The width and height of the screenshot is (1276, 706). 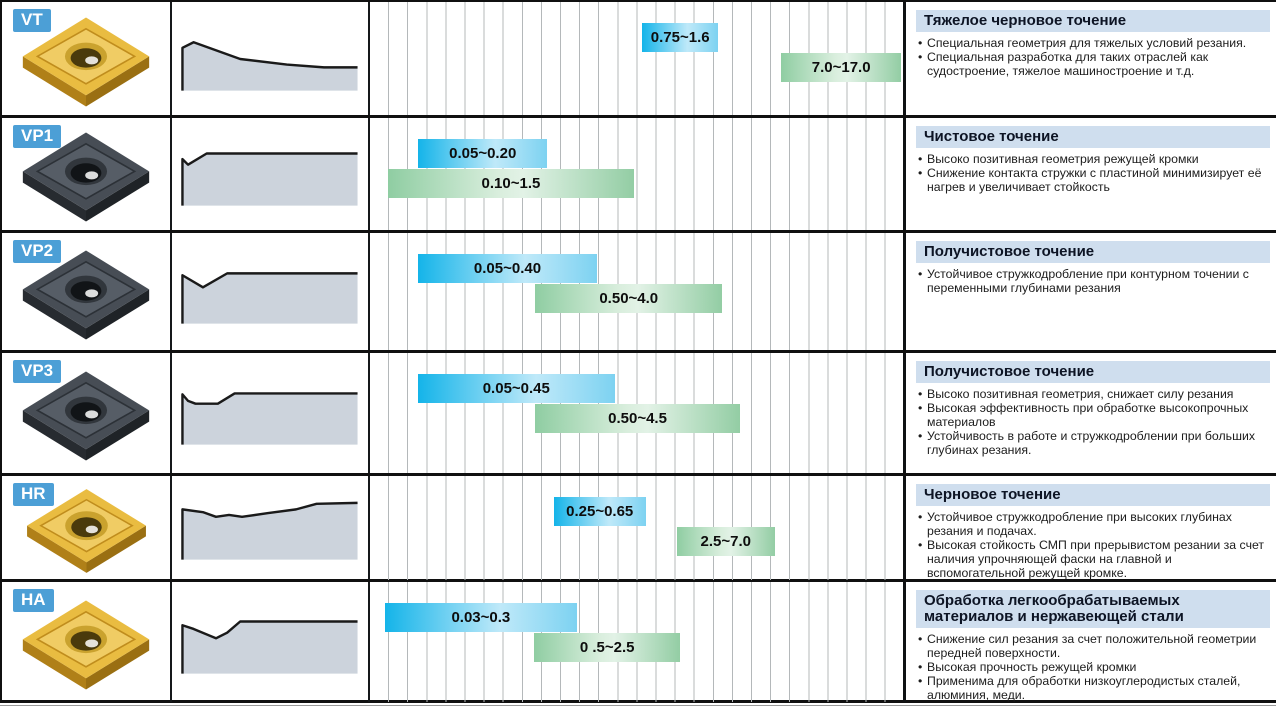 I want to click on description-title: Тяжелое черновое точение, so click(x=1093, y=21).